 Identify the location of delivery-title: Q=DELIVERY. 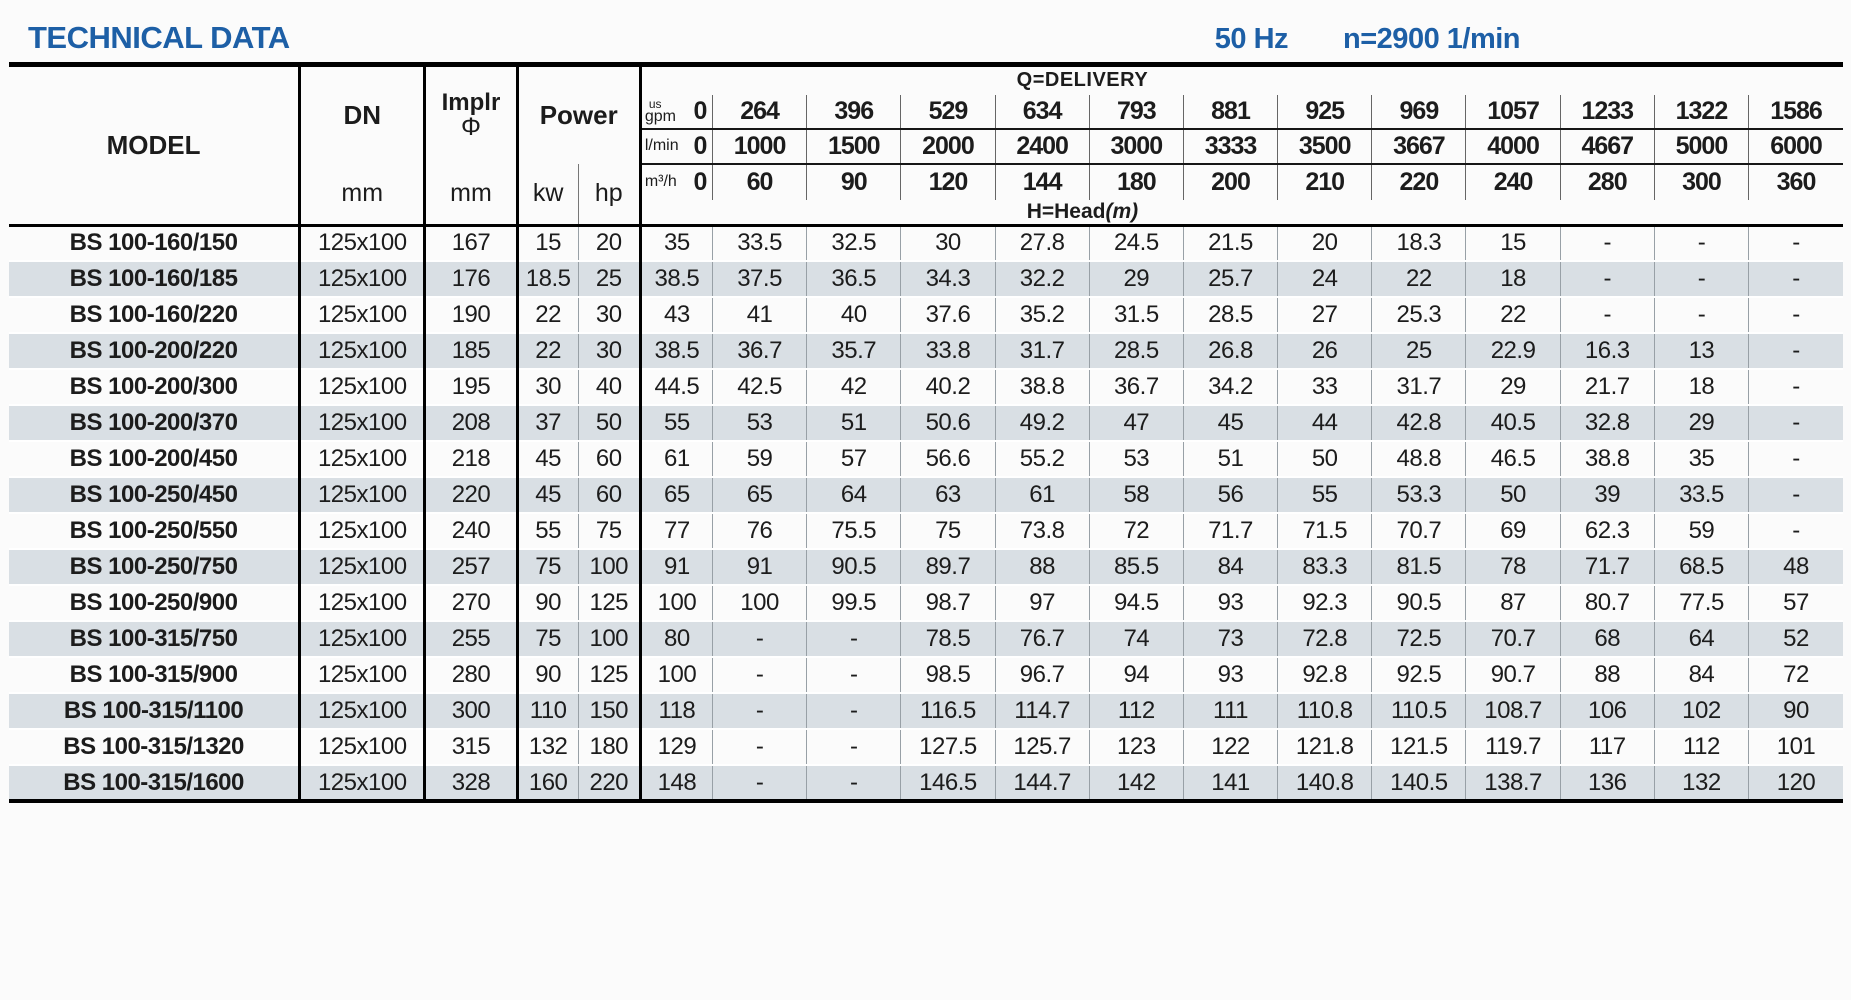
(1082, 80).